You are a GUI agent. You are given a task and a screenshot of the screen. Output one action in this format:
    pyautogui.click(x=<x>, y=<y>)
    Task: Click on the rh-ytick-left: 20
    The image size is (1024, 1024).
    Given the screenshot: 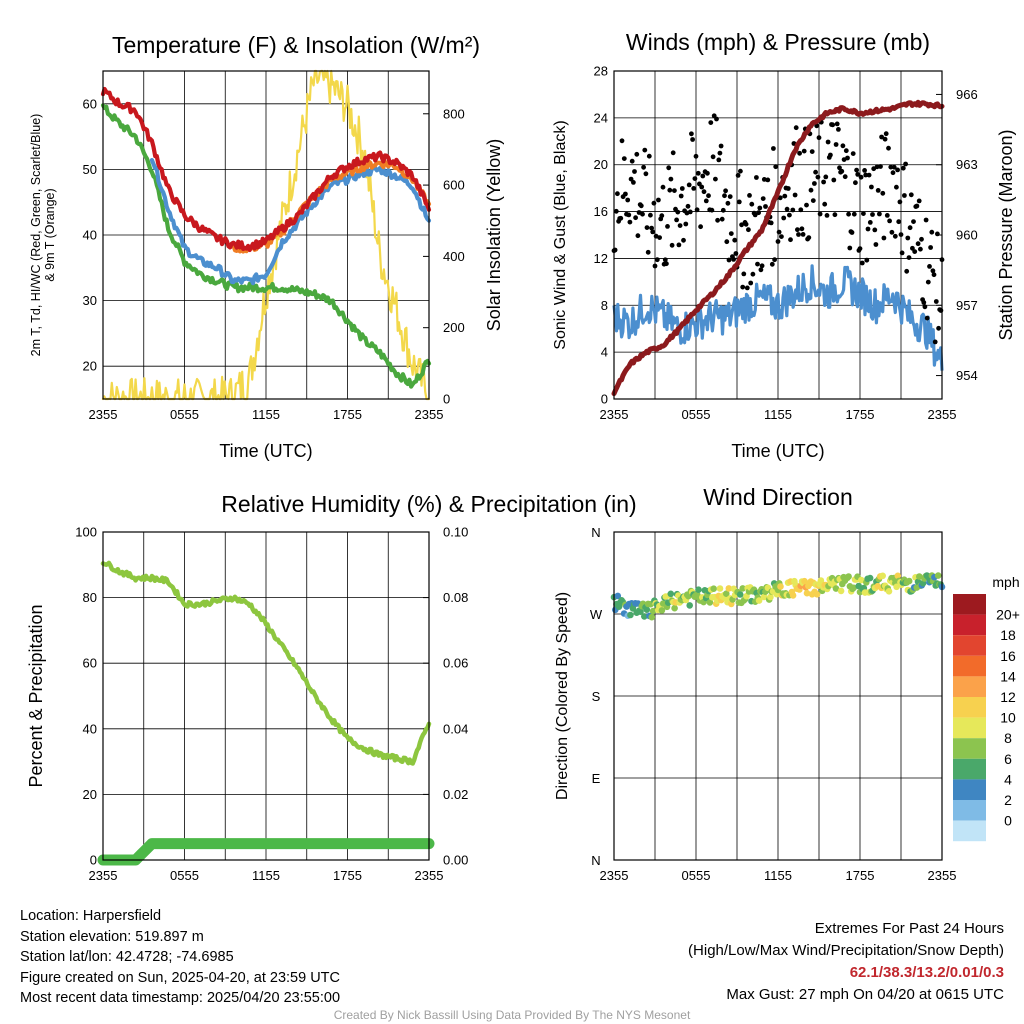 What is the action you would take?
    pyautogui.click(x=90, y=794)
    